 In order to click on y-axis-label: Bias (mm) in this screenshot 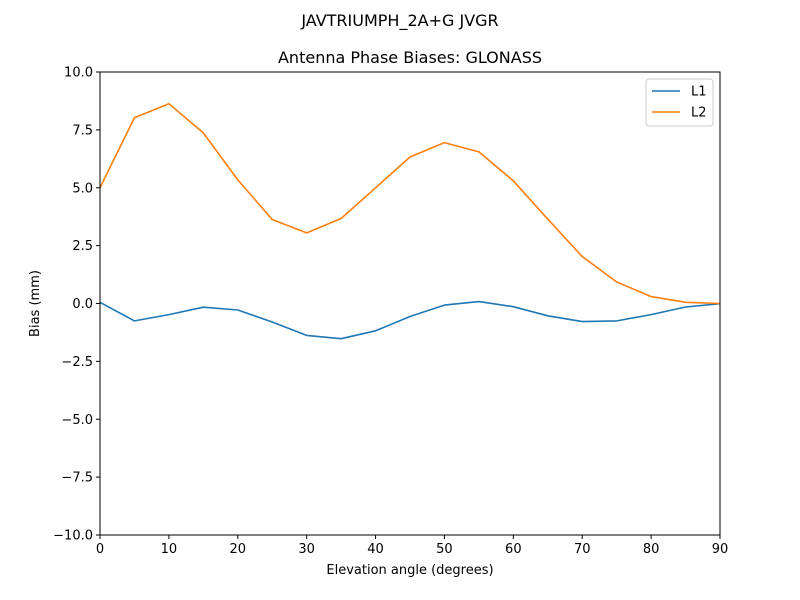, I will do `click(35, 303)`.